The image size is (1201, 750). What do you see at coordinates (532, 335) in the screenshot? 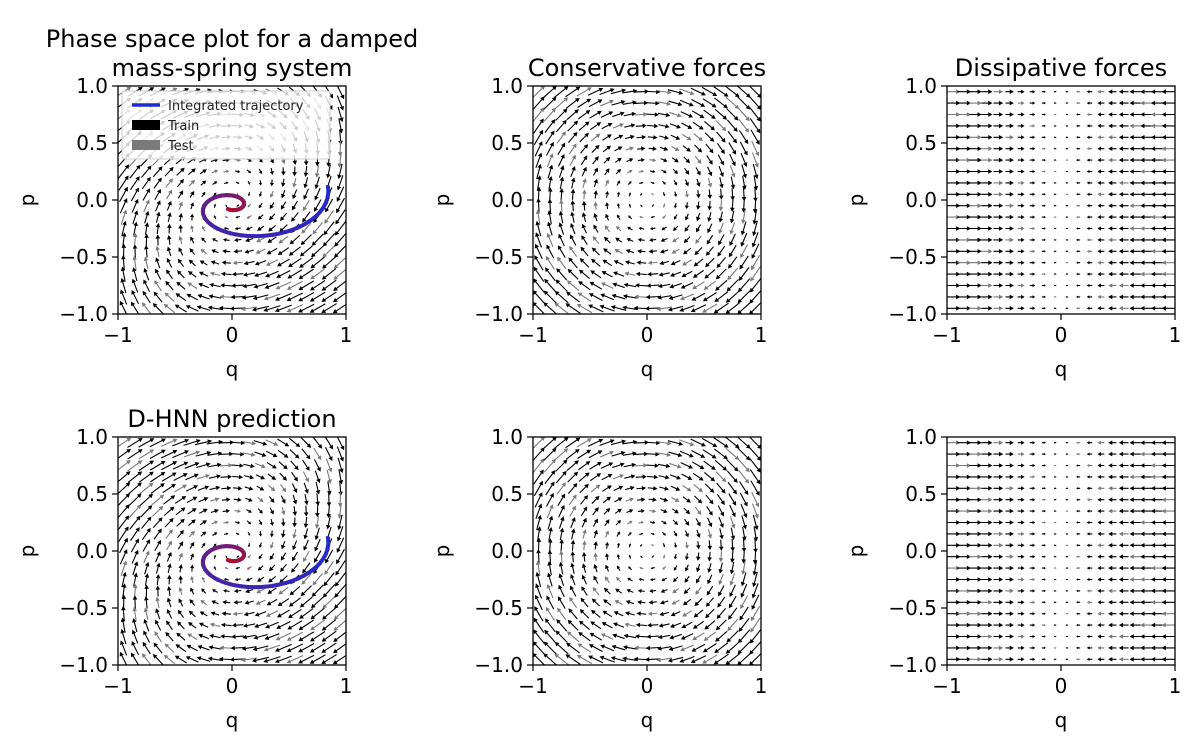
I see `x-tick-label: −1` at bounding box center [532, 335].